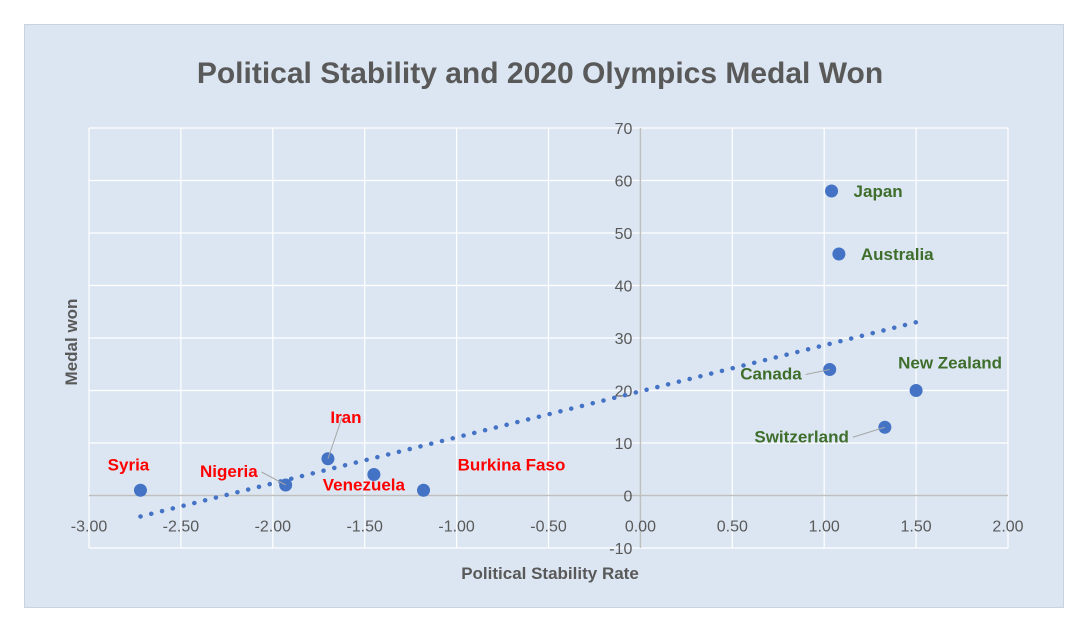 The image size is (1078, 624). I want to click on x-tick-label: -0.50, so click(548, 527).